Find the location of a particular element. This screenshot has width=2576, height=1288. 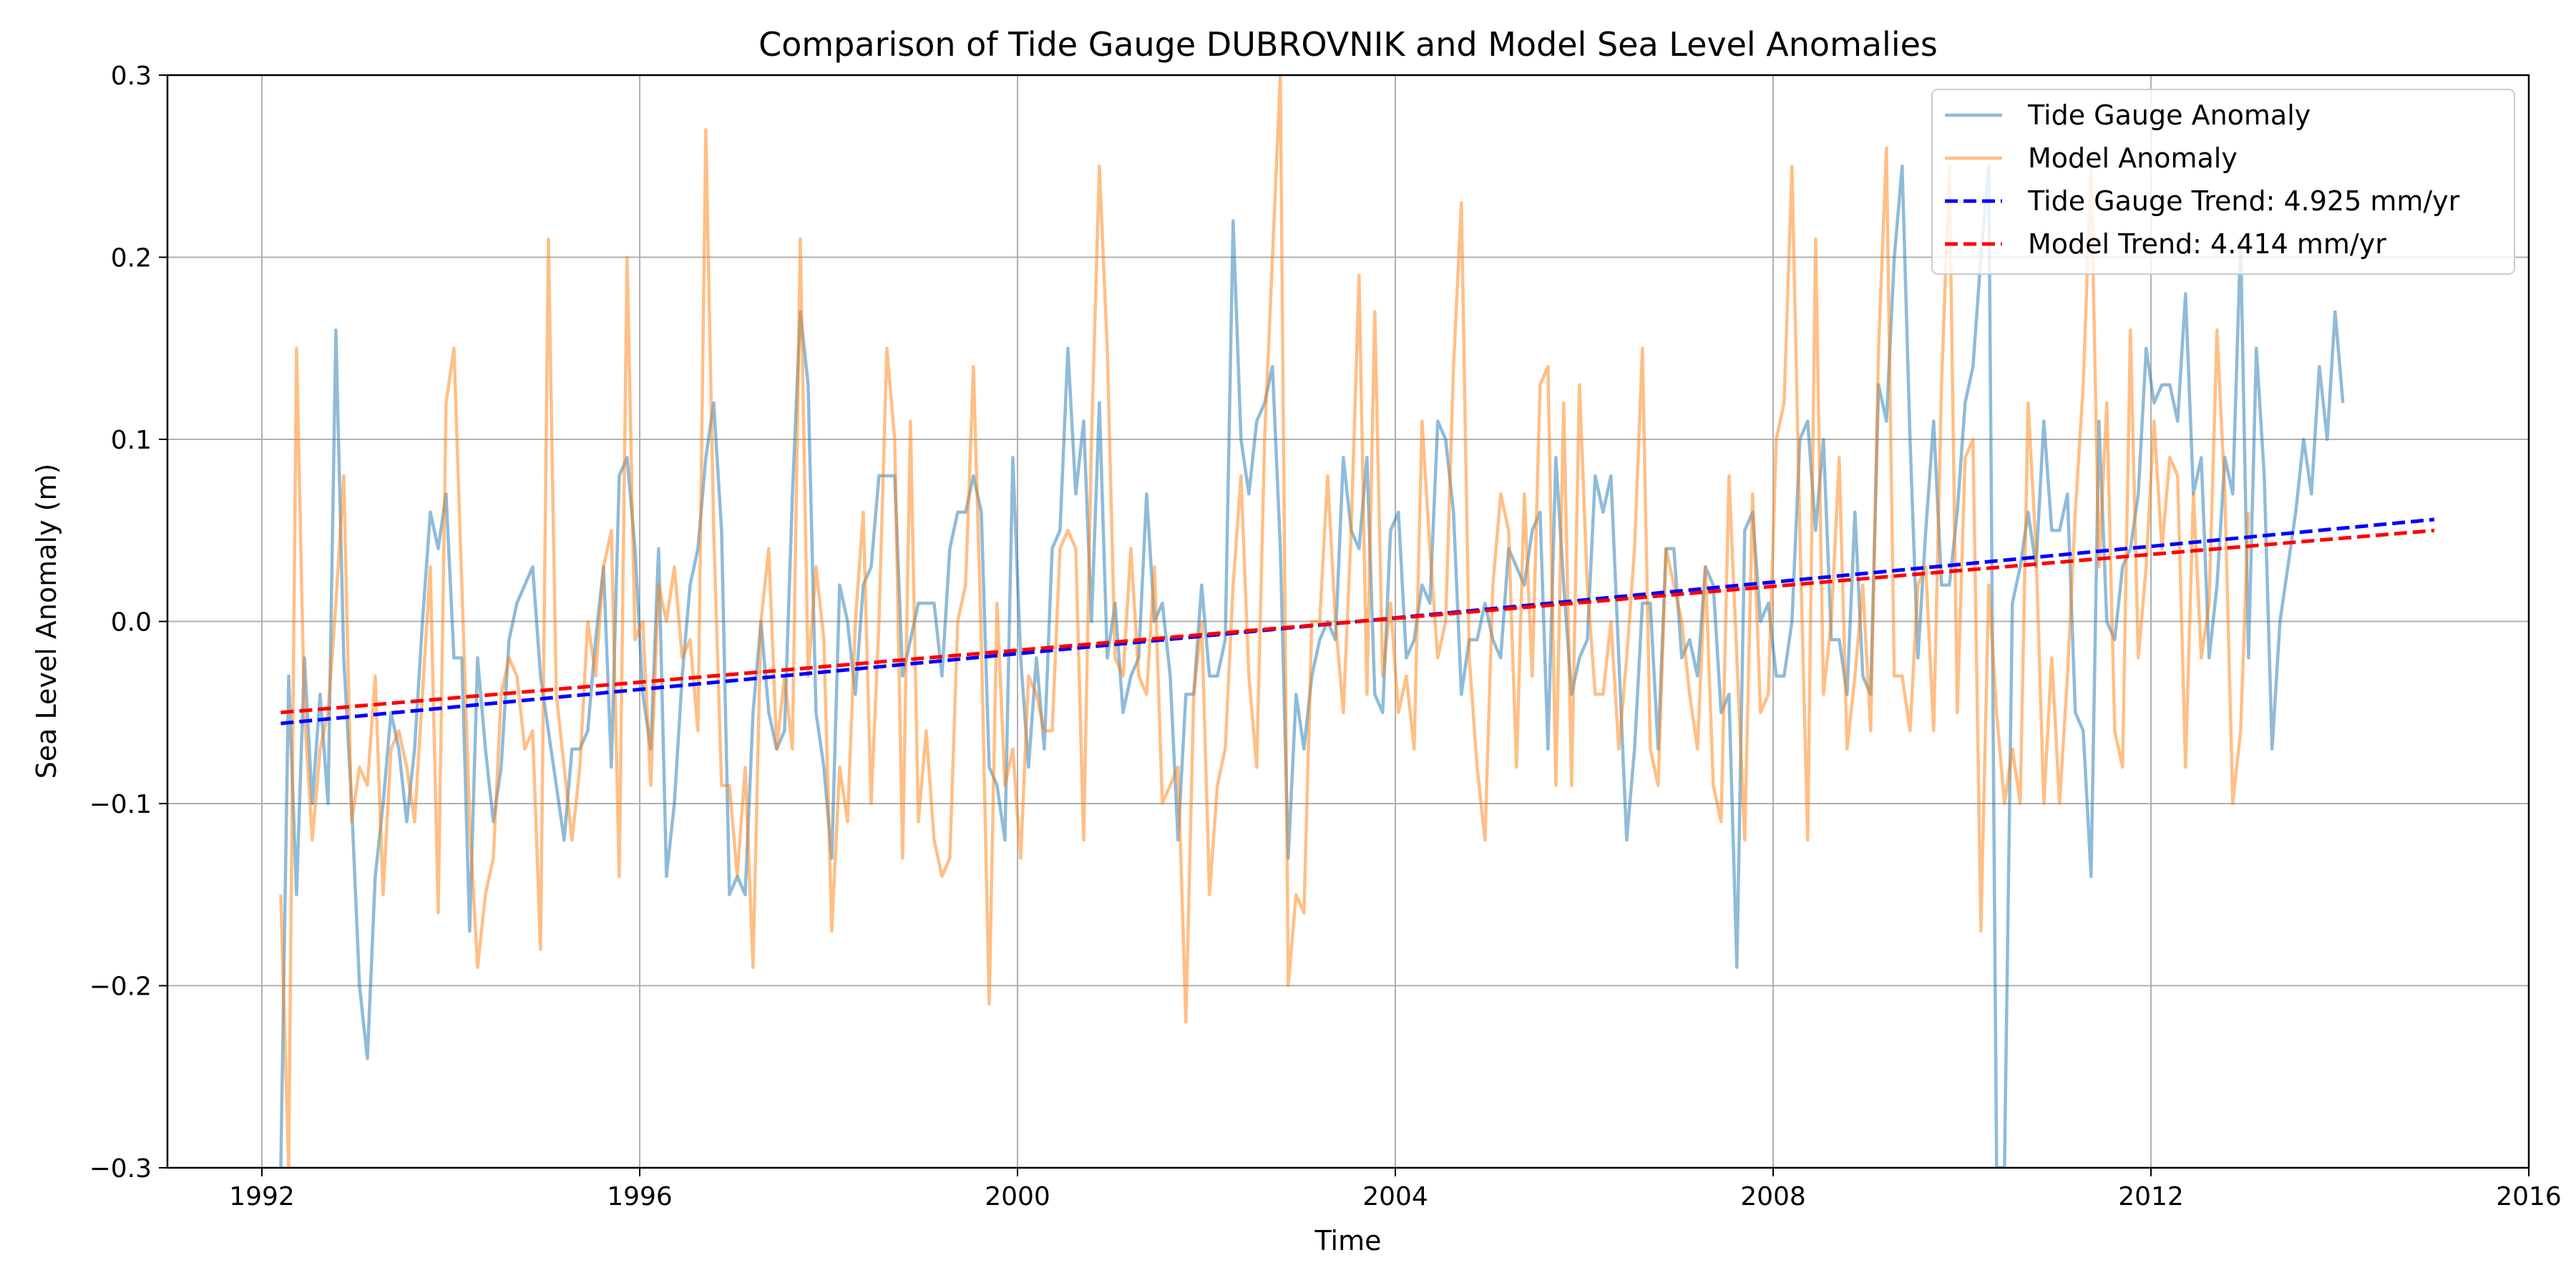

y-tick-label: −0.3 is located at coordinates (120, 1169).